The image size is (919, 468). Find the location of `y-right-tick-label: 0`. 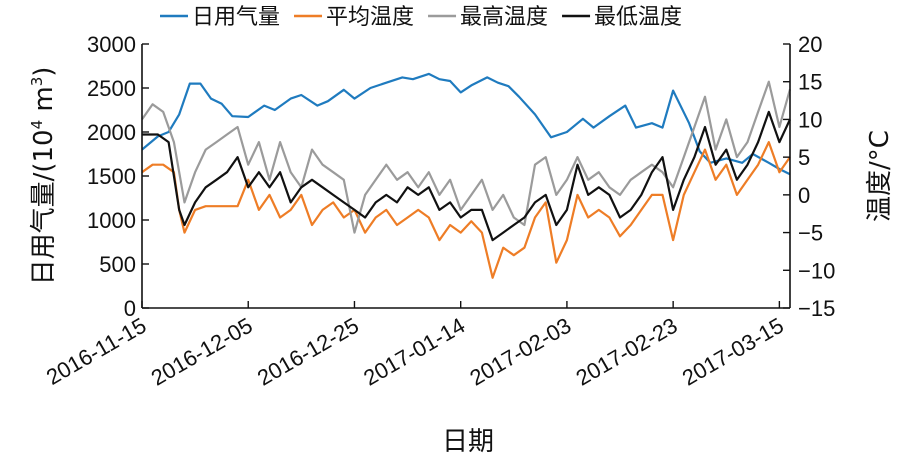

y-right-tick-label: 0 is located at coordinates (804, 195).